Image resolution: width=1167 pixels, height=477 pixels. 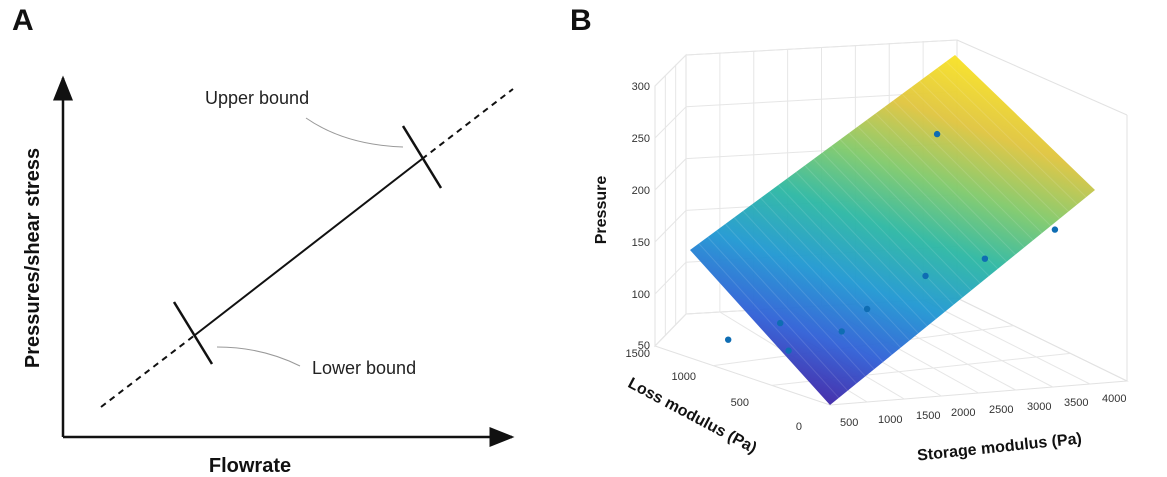 What do you see at coordinates (467, 124) in the screenshot?
I see `dashed-line-upper` at bounding box center [467, 124].